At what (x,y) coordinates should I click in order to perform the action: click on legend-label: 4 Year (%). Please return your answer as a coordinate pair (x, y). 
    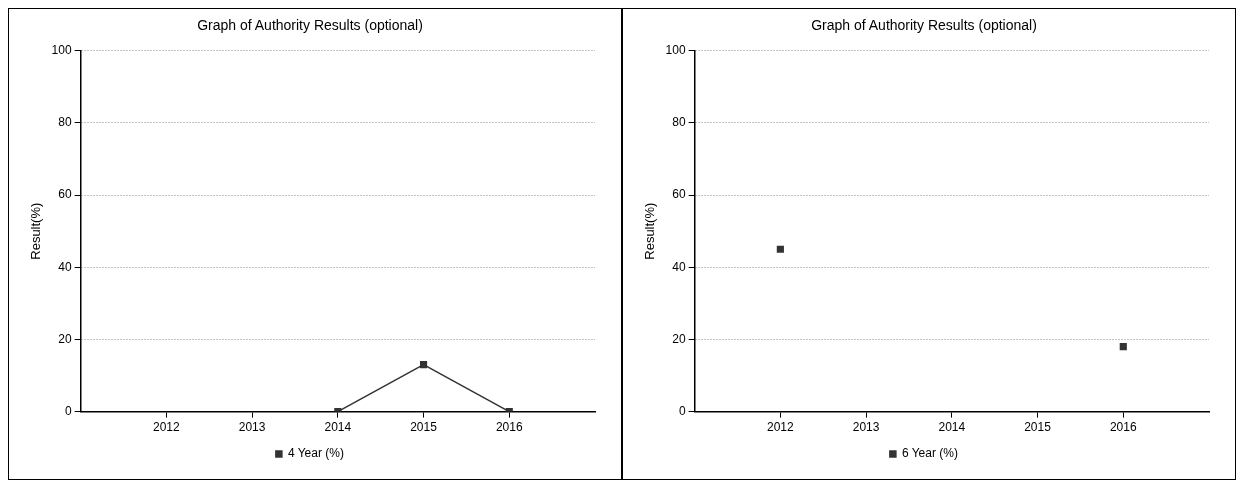
    Looking at the image, I should click on (315, 453).